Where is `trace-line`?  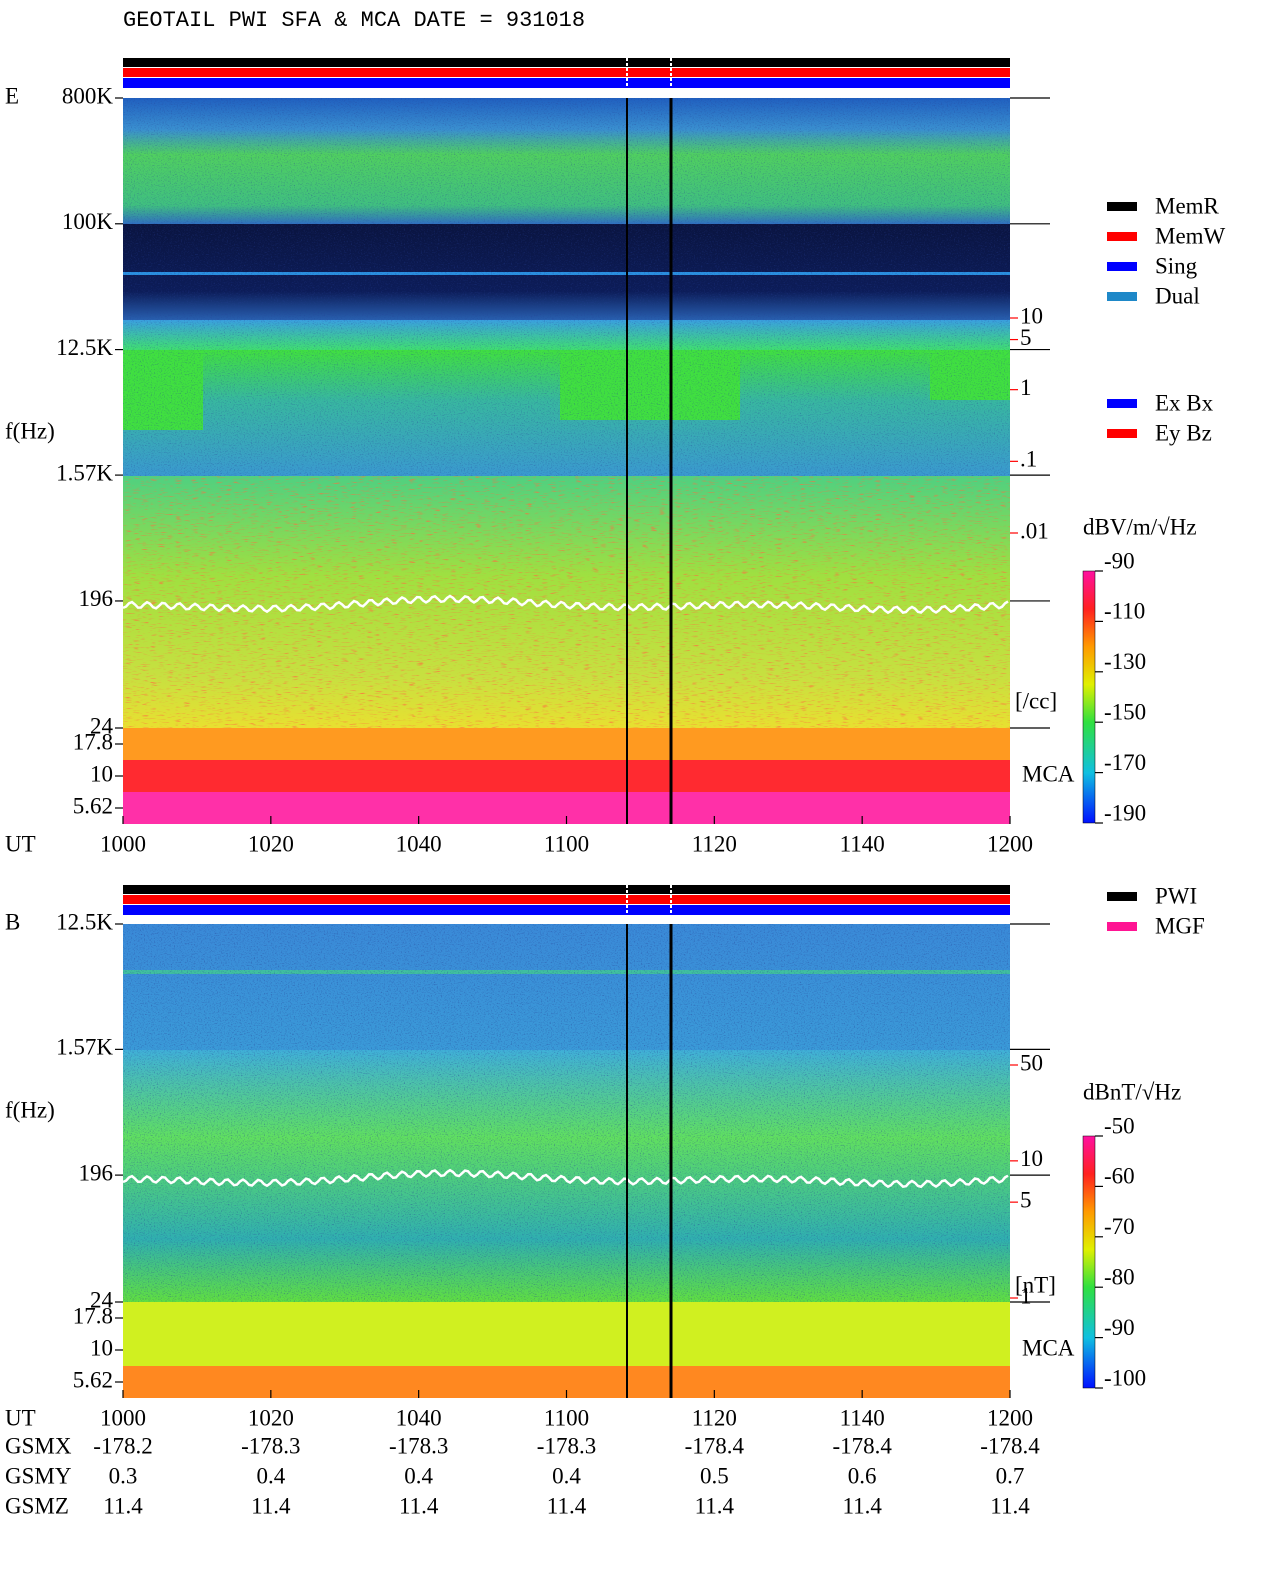
trace-line is located at coordinates (565, 604).